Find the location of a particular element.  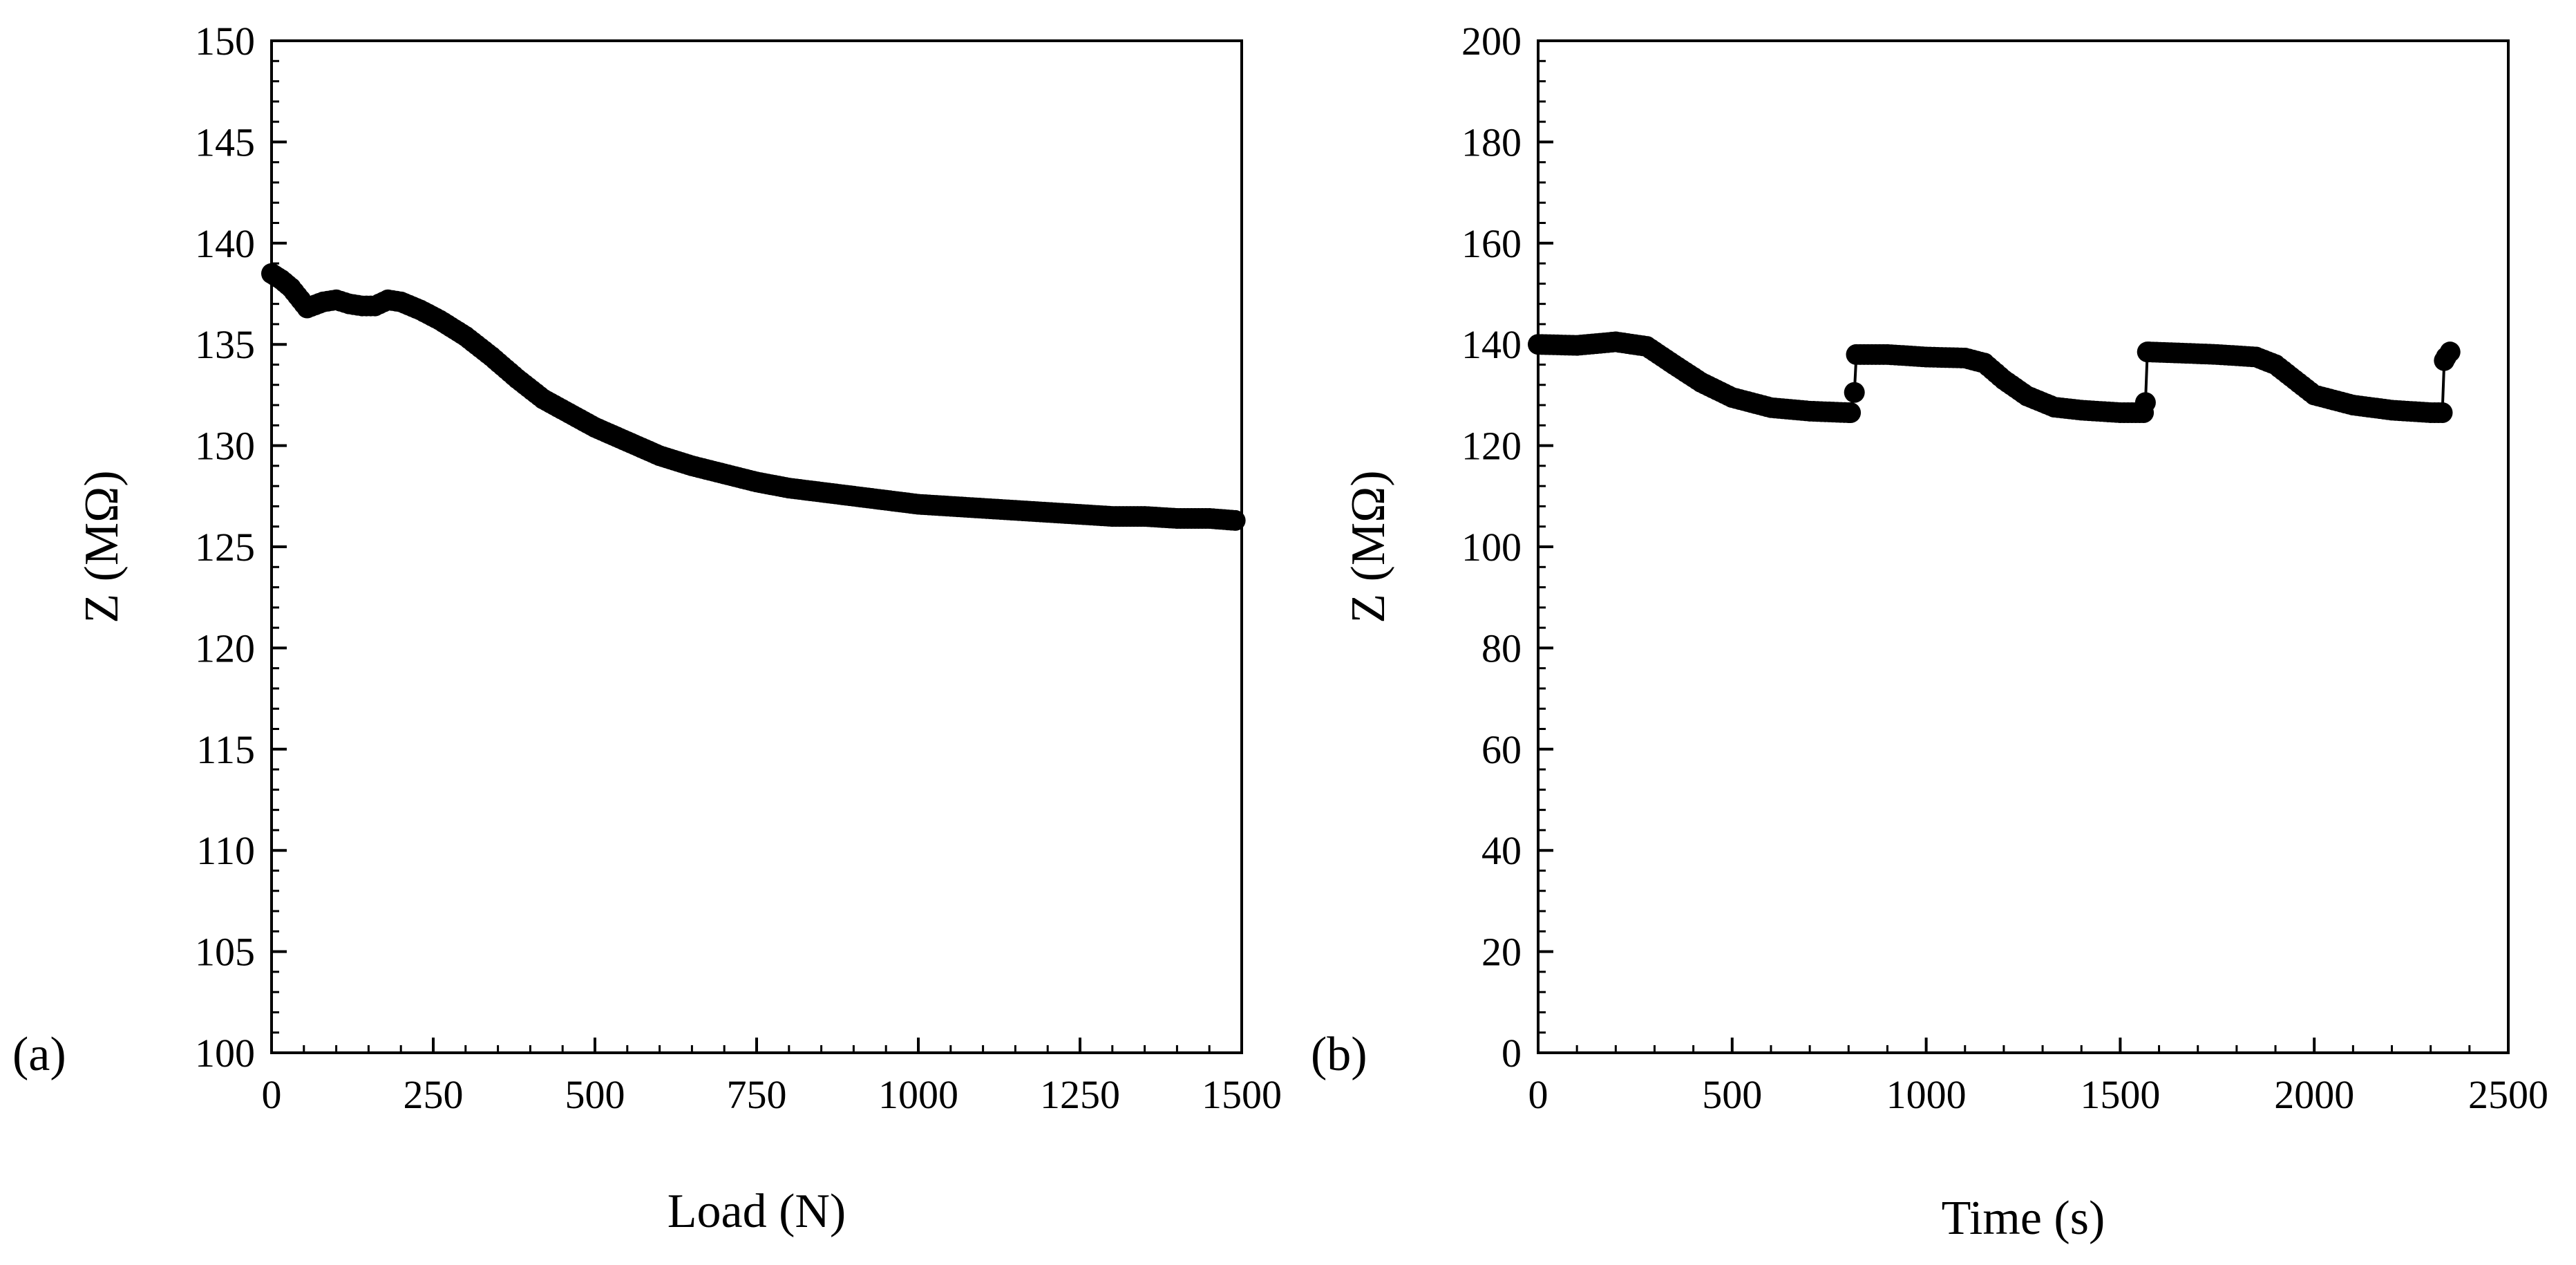

y-tick-label: 180 is located at coordinates (1491, 142).